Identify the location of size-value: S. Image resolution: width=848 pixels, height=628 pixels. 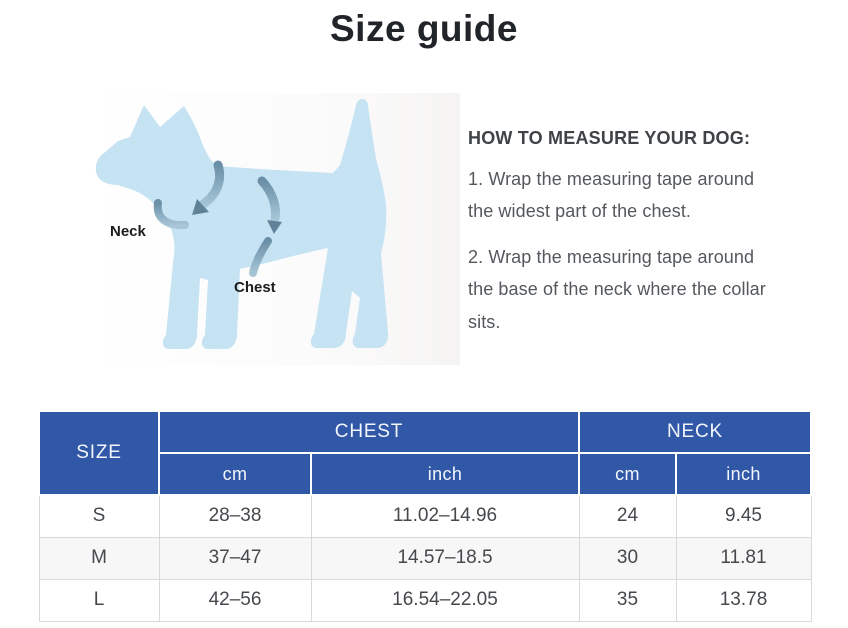
(99, 516).